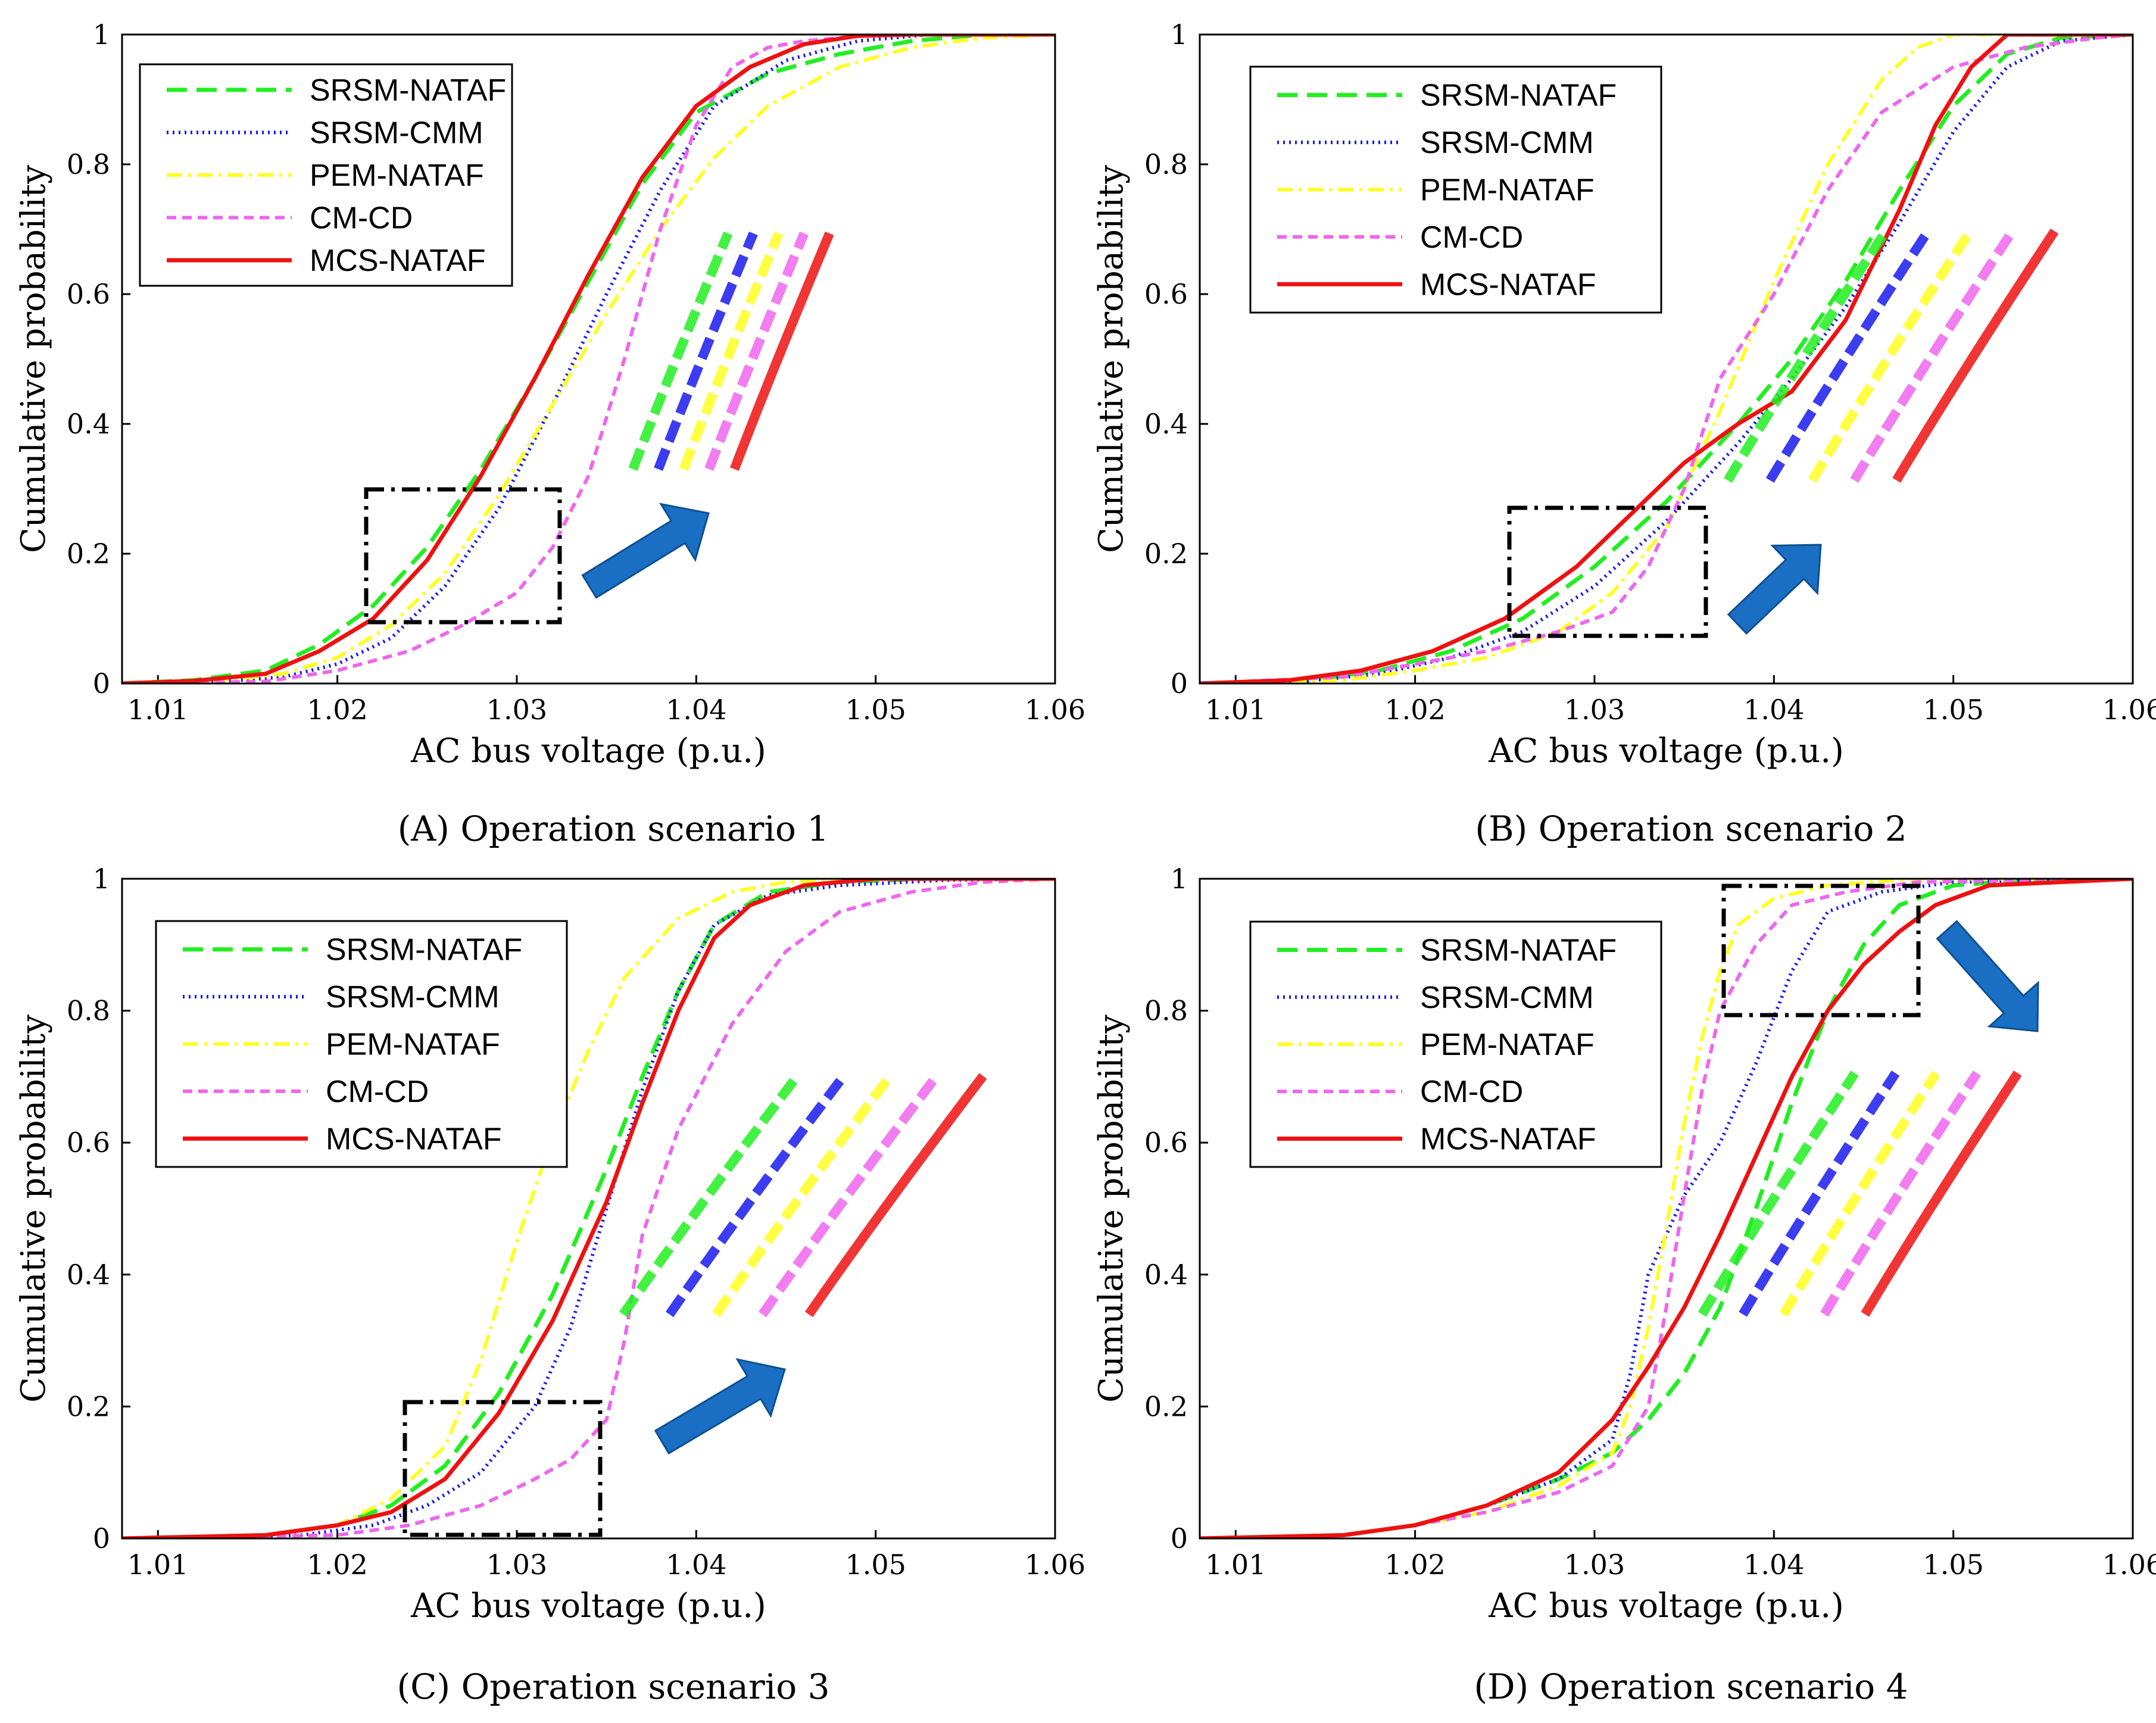  Describe the element at coordinates (33, 1209) in the screenshot. I see `y-axis-label: Cumulative probability` at that location.